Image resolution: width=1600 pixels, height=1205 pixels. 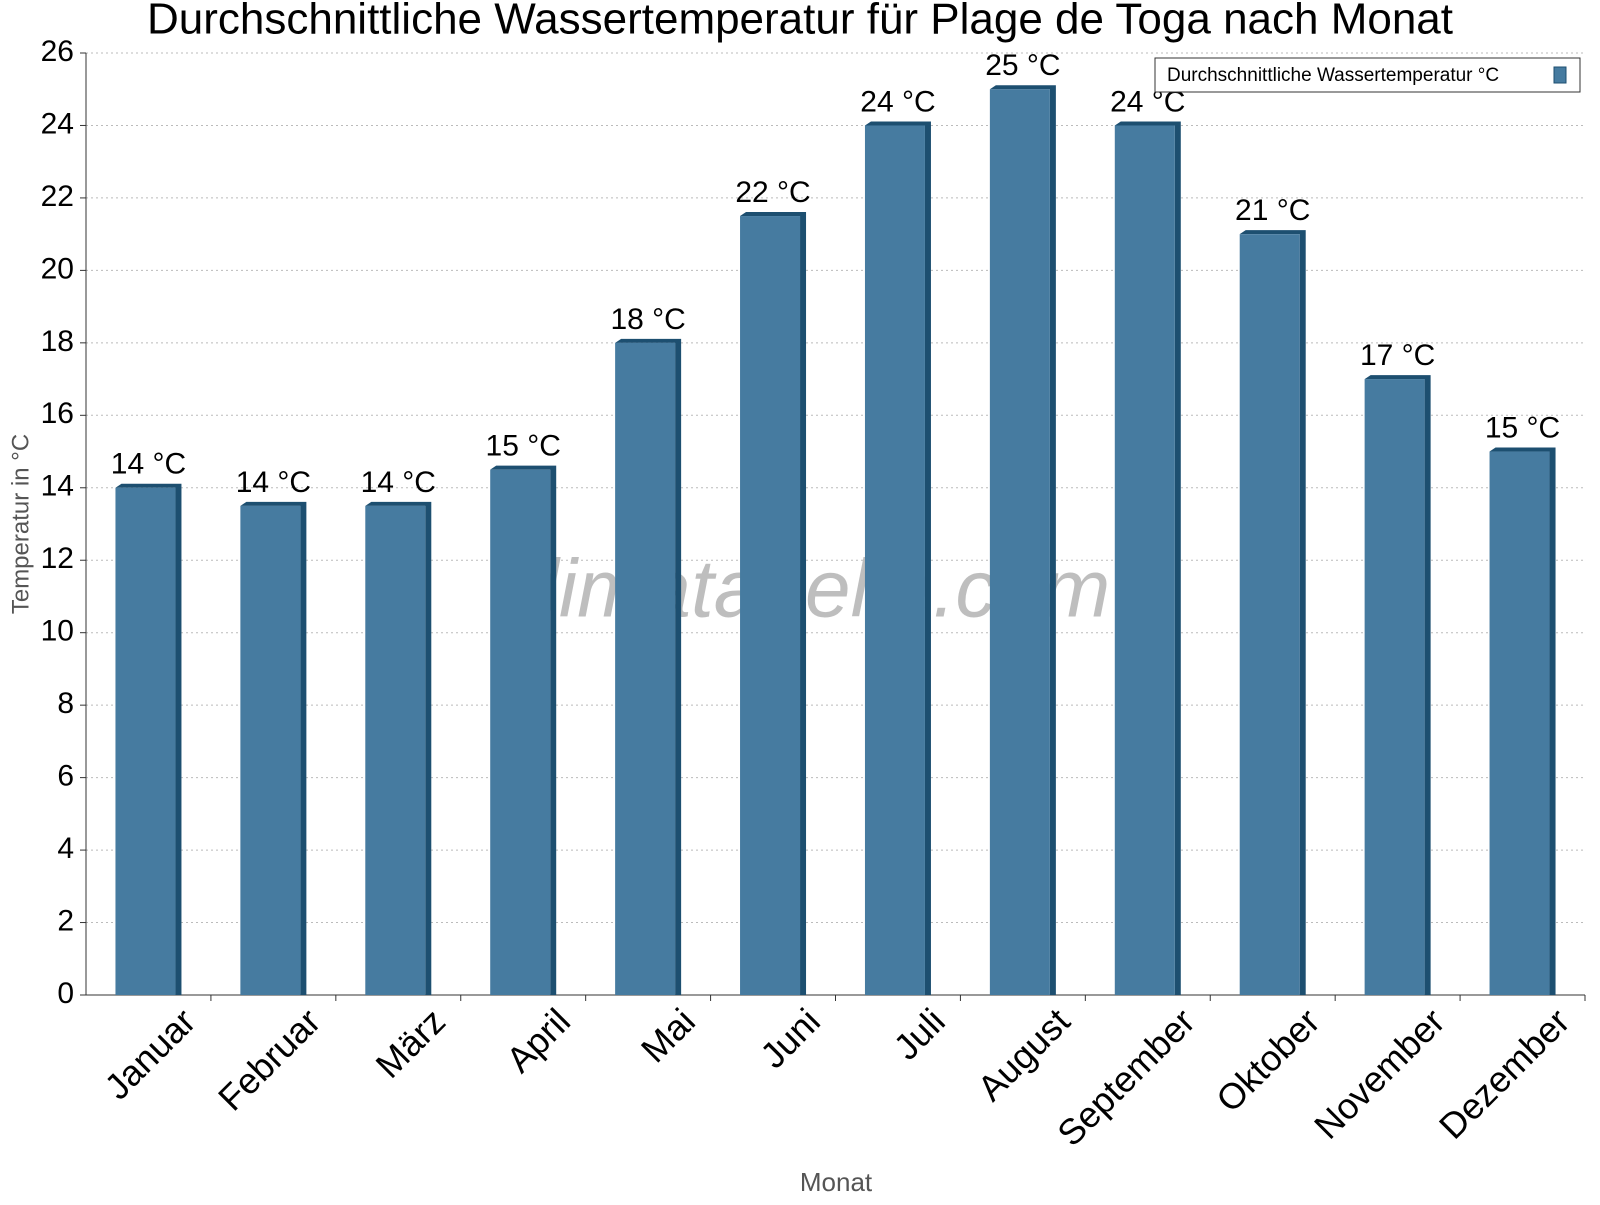 What do you see at coordinates (57, 51) in the screenshot?
I see `y-tick-label: 26` at bounding box center [57, 51].